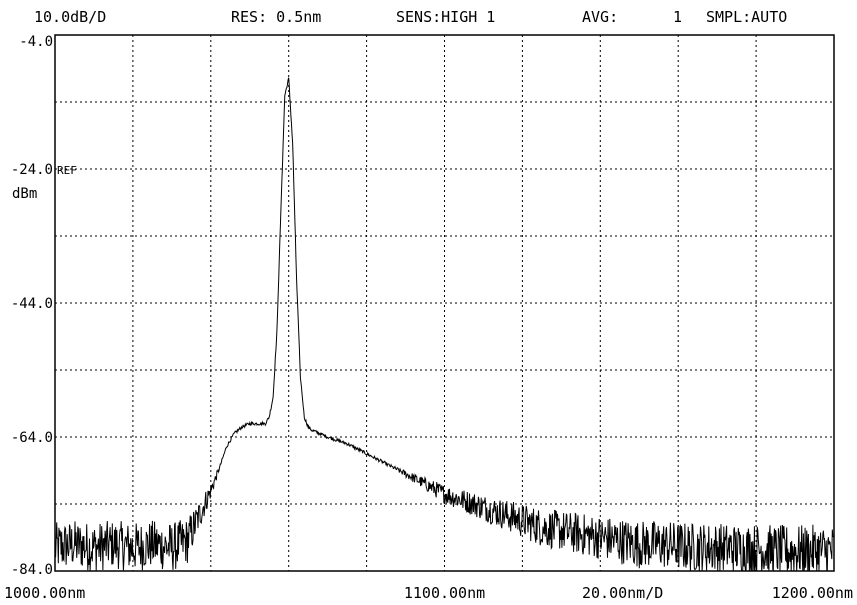  I want to click on x-scale-label: 20.00nm/D, so click(622, 593).